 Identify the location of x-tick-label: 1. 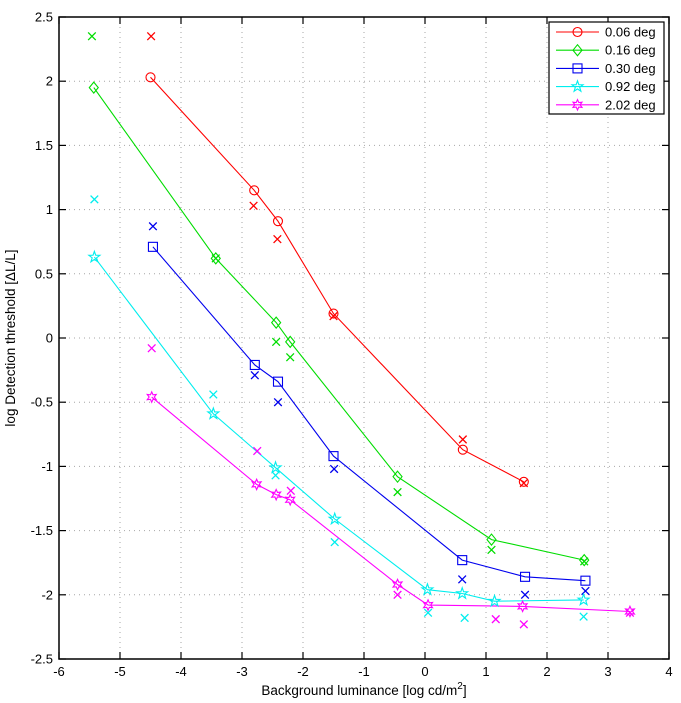
(485, 671).